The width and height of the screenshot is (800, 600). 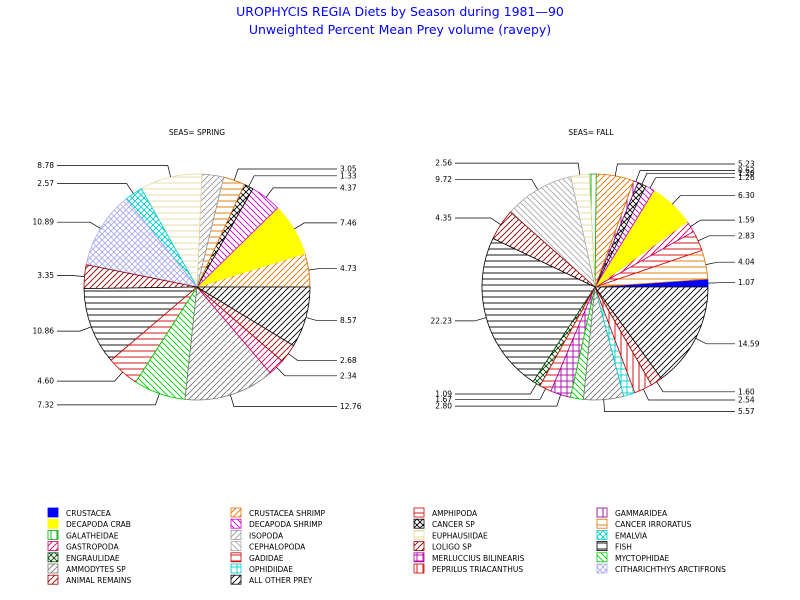 I want to click on slice-value-label: 2.68, so click(x=348, y=360).